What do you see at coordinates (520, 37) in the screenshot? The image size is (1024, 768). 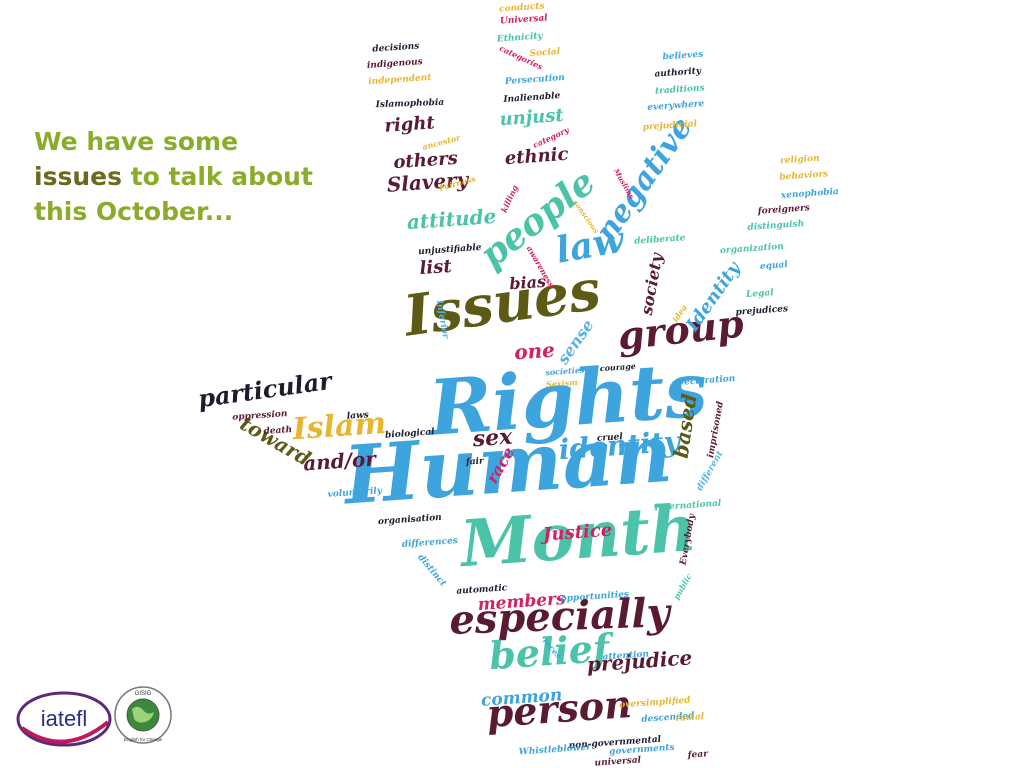 I see `cloud-word-ethnicity: Ethnicity` at bounding box center [520, 37].